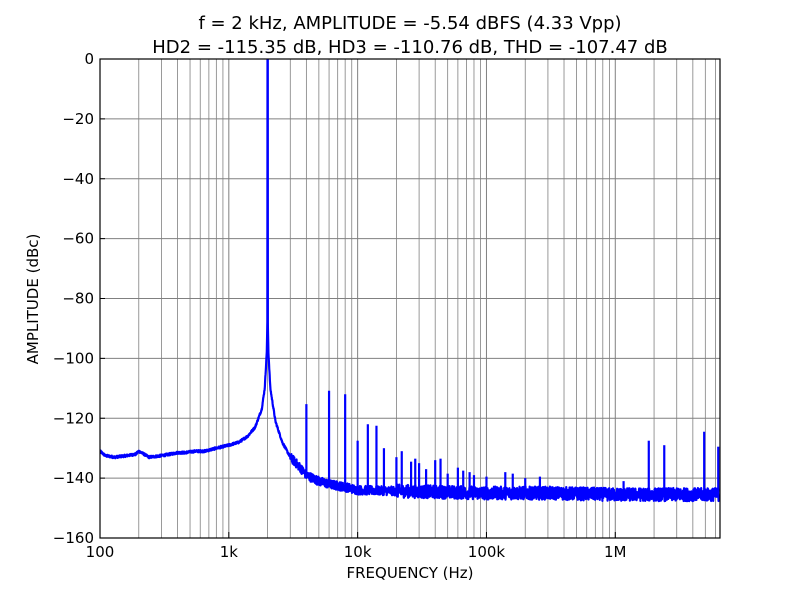 The height and width of the screenshot is (597, 800). Describe the element at coordinates (73, 538) in the screenshot. I see `y-tick-label: −160` at that location.